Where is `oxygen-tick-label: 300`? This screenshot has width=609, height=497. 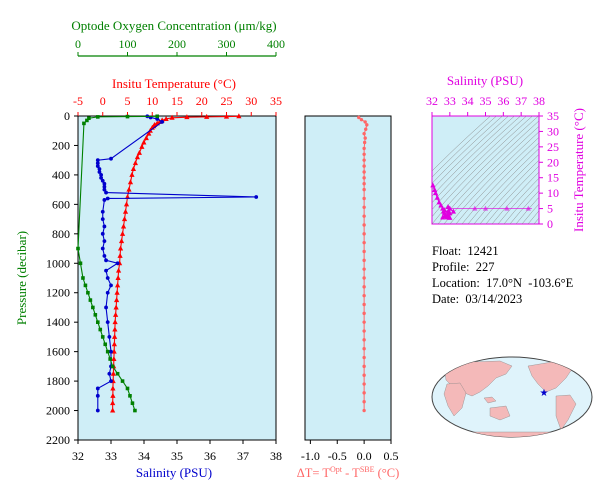 oxygen-tick-label: 300 is located at coordinates (227, 44).